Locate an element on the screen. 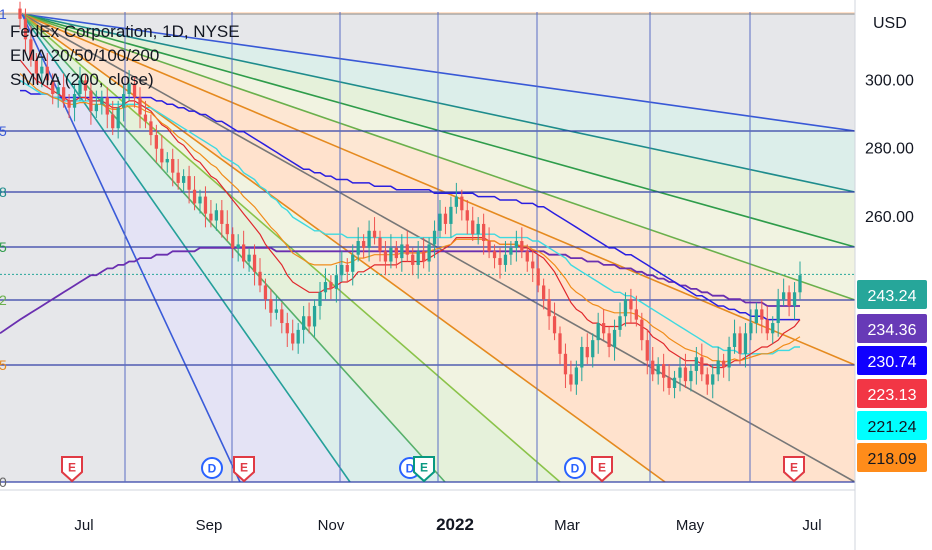  price-label: 234.36 is located at coordinates (892, 328).